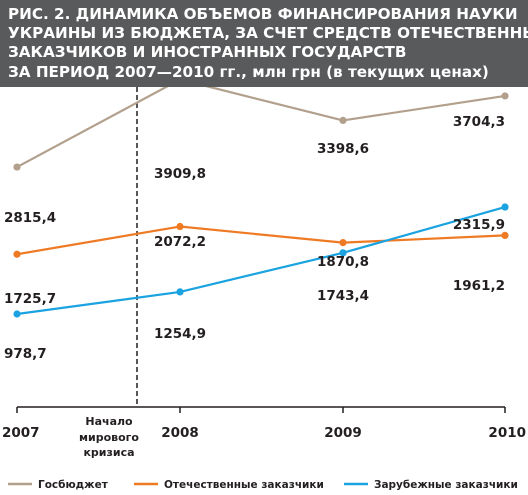  Describe the element at coordinates (108, 452) in the screenshot. I see `crisis-annotation-line: кризиса` at that location.